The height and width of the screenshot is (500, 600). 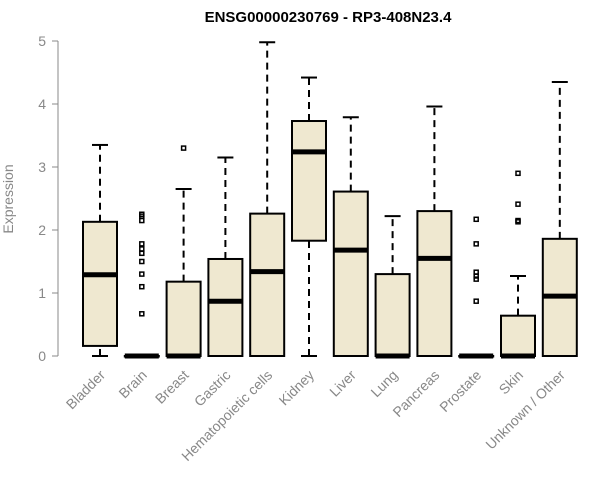 I want to click on y-tick-label: 2, so click(x=42, y=230).